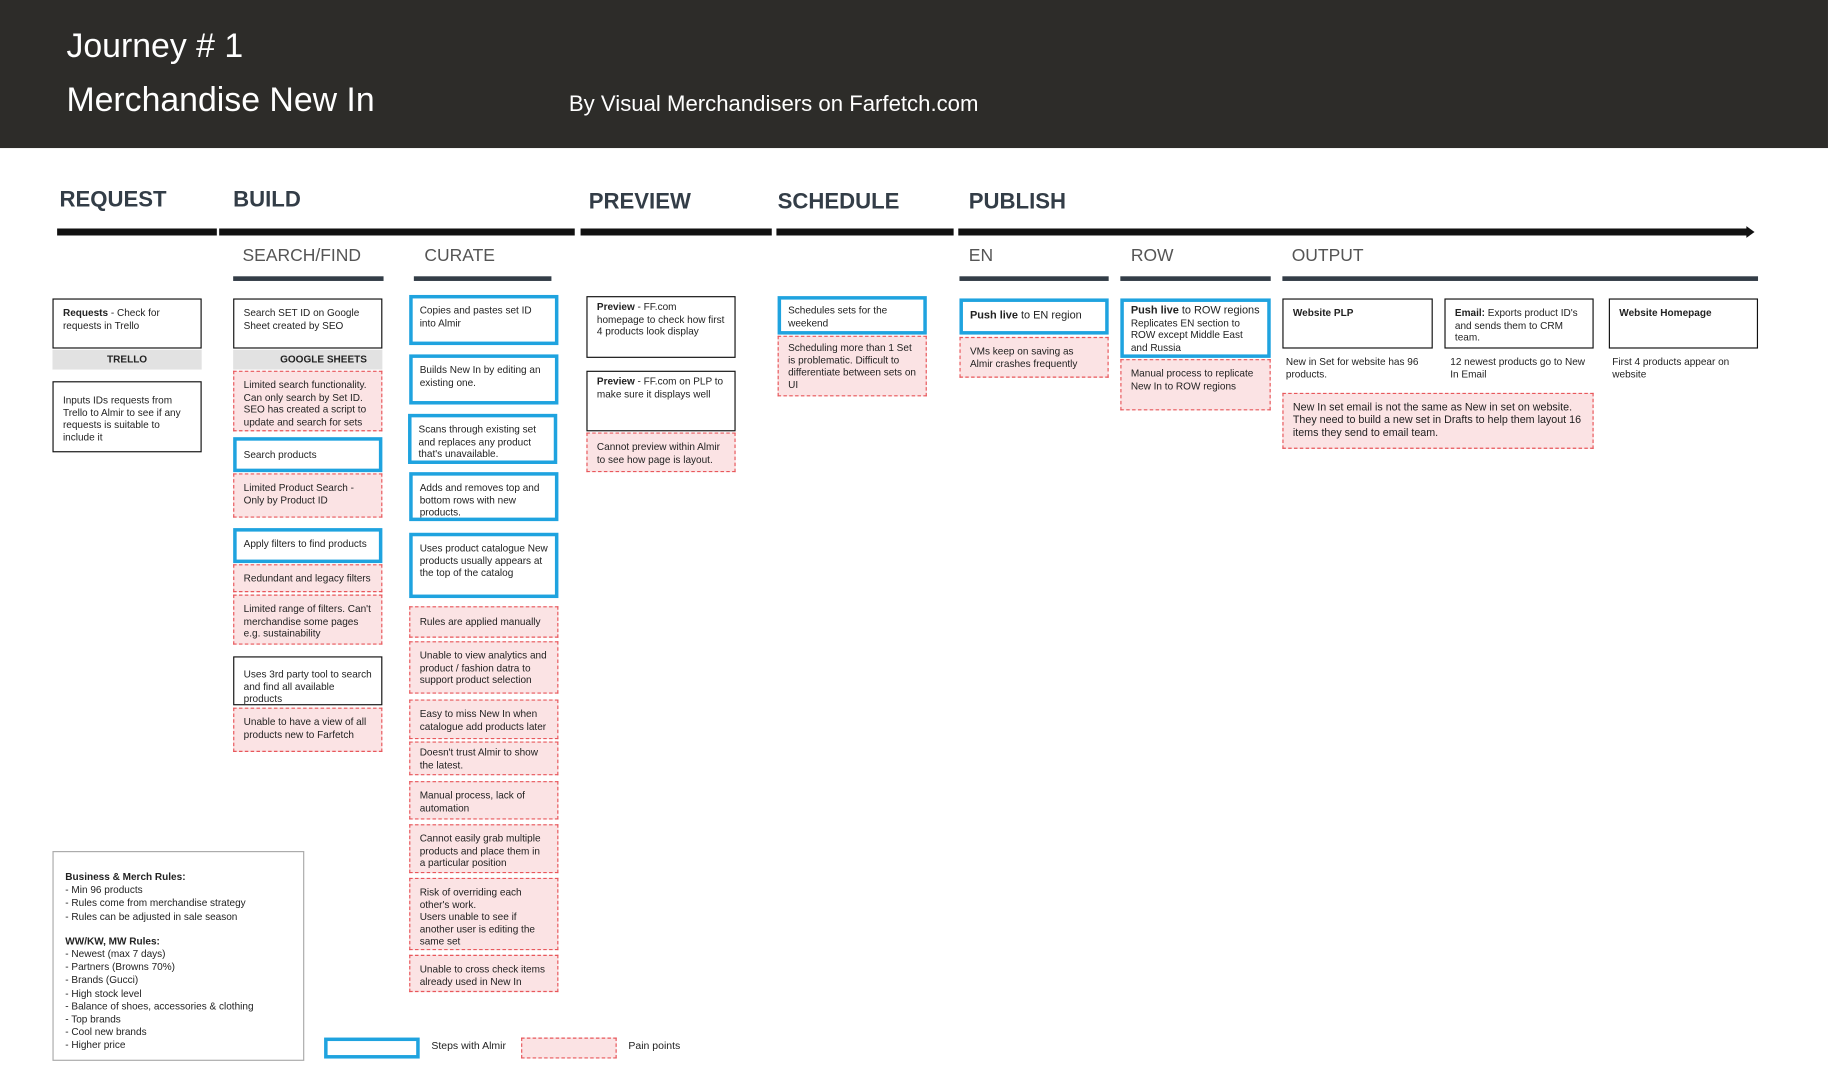 The width and height of the screenshot is (1828, 1078). What do you see at coordinates (95, 1045) in the screenshot?
I see `rule-item: - Higher price` at bounding box center [95, 1045].